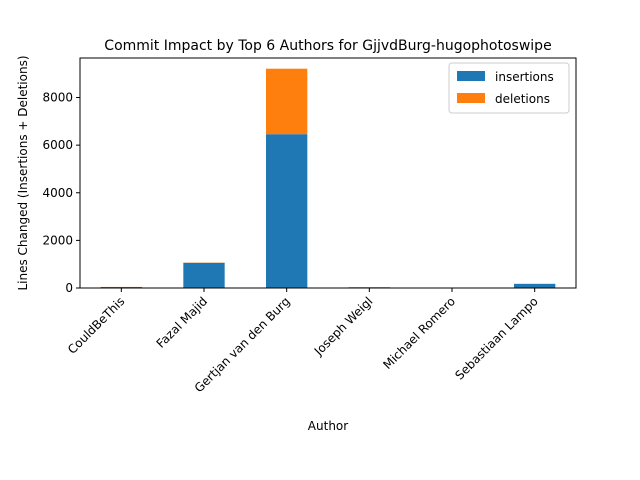 The image size is (640, 480). Describe the element at coordinates (509, 88) in the screenshot. I see `legend: insertions deletions` at that location.